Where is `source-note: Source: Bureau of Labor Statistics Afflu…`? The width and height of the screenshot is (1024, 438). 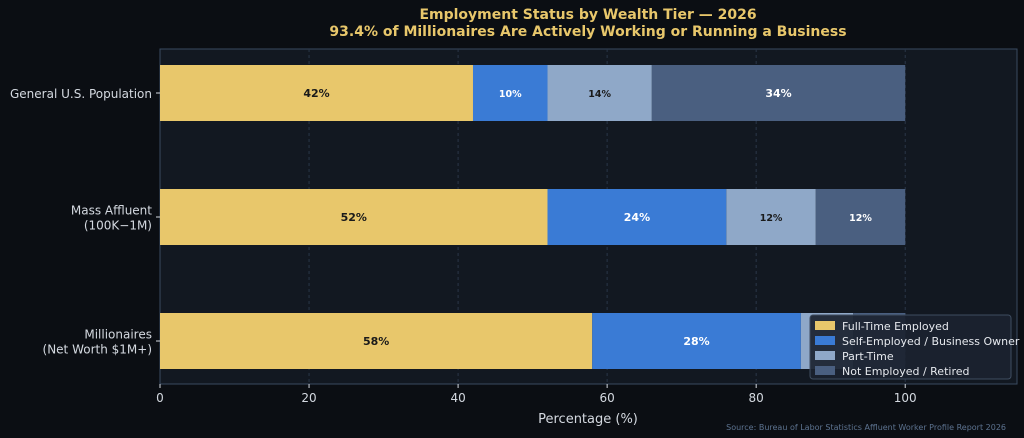
source-note: Source: Bureau of Labor Statistics Afflu… is located at coordinates (866, 427).